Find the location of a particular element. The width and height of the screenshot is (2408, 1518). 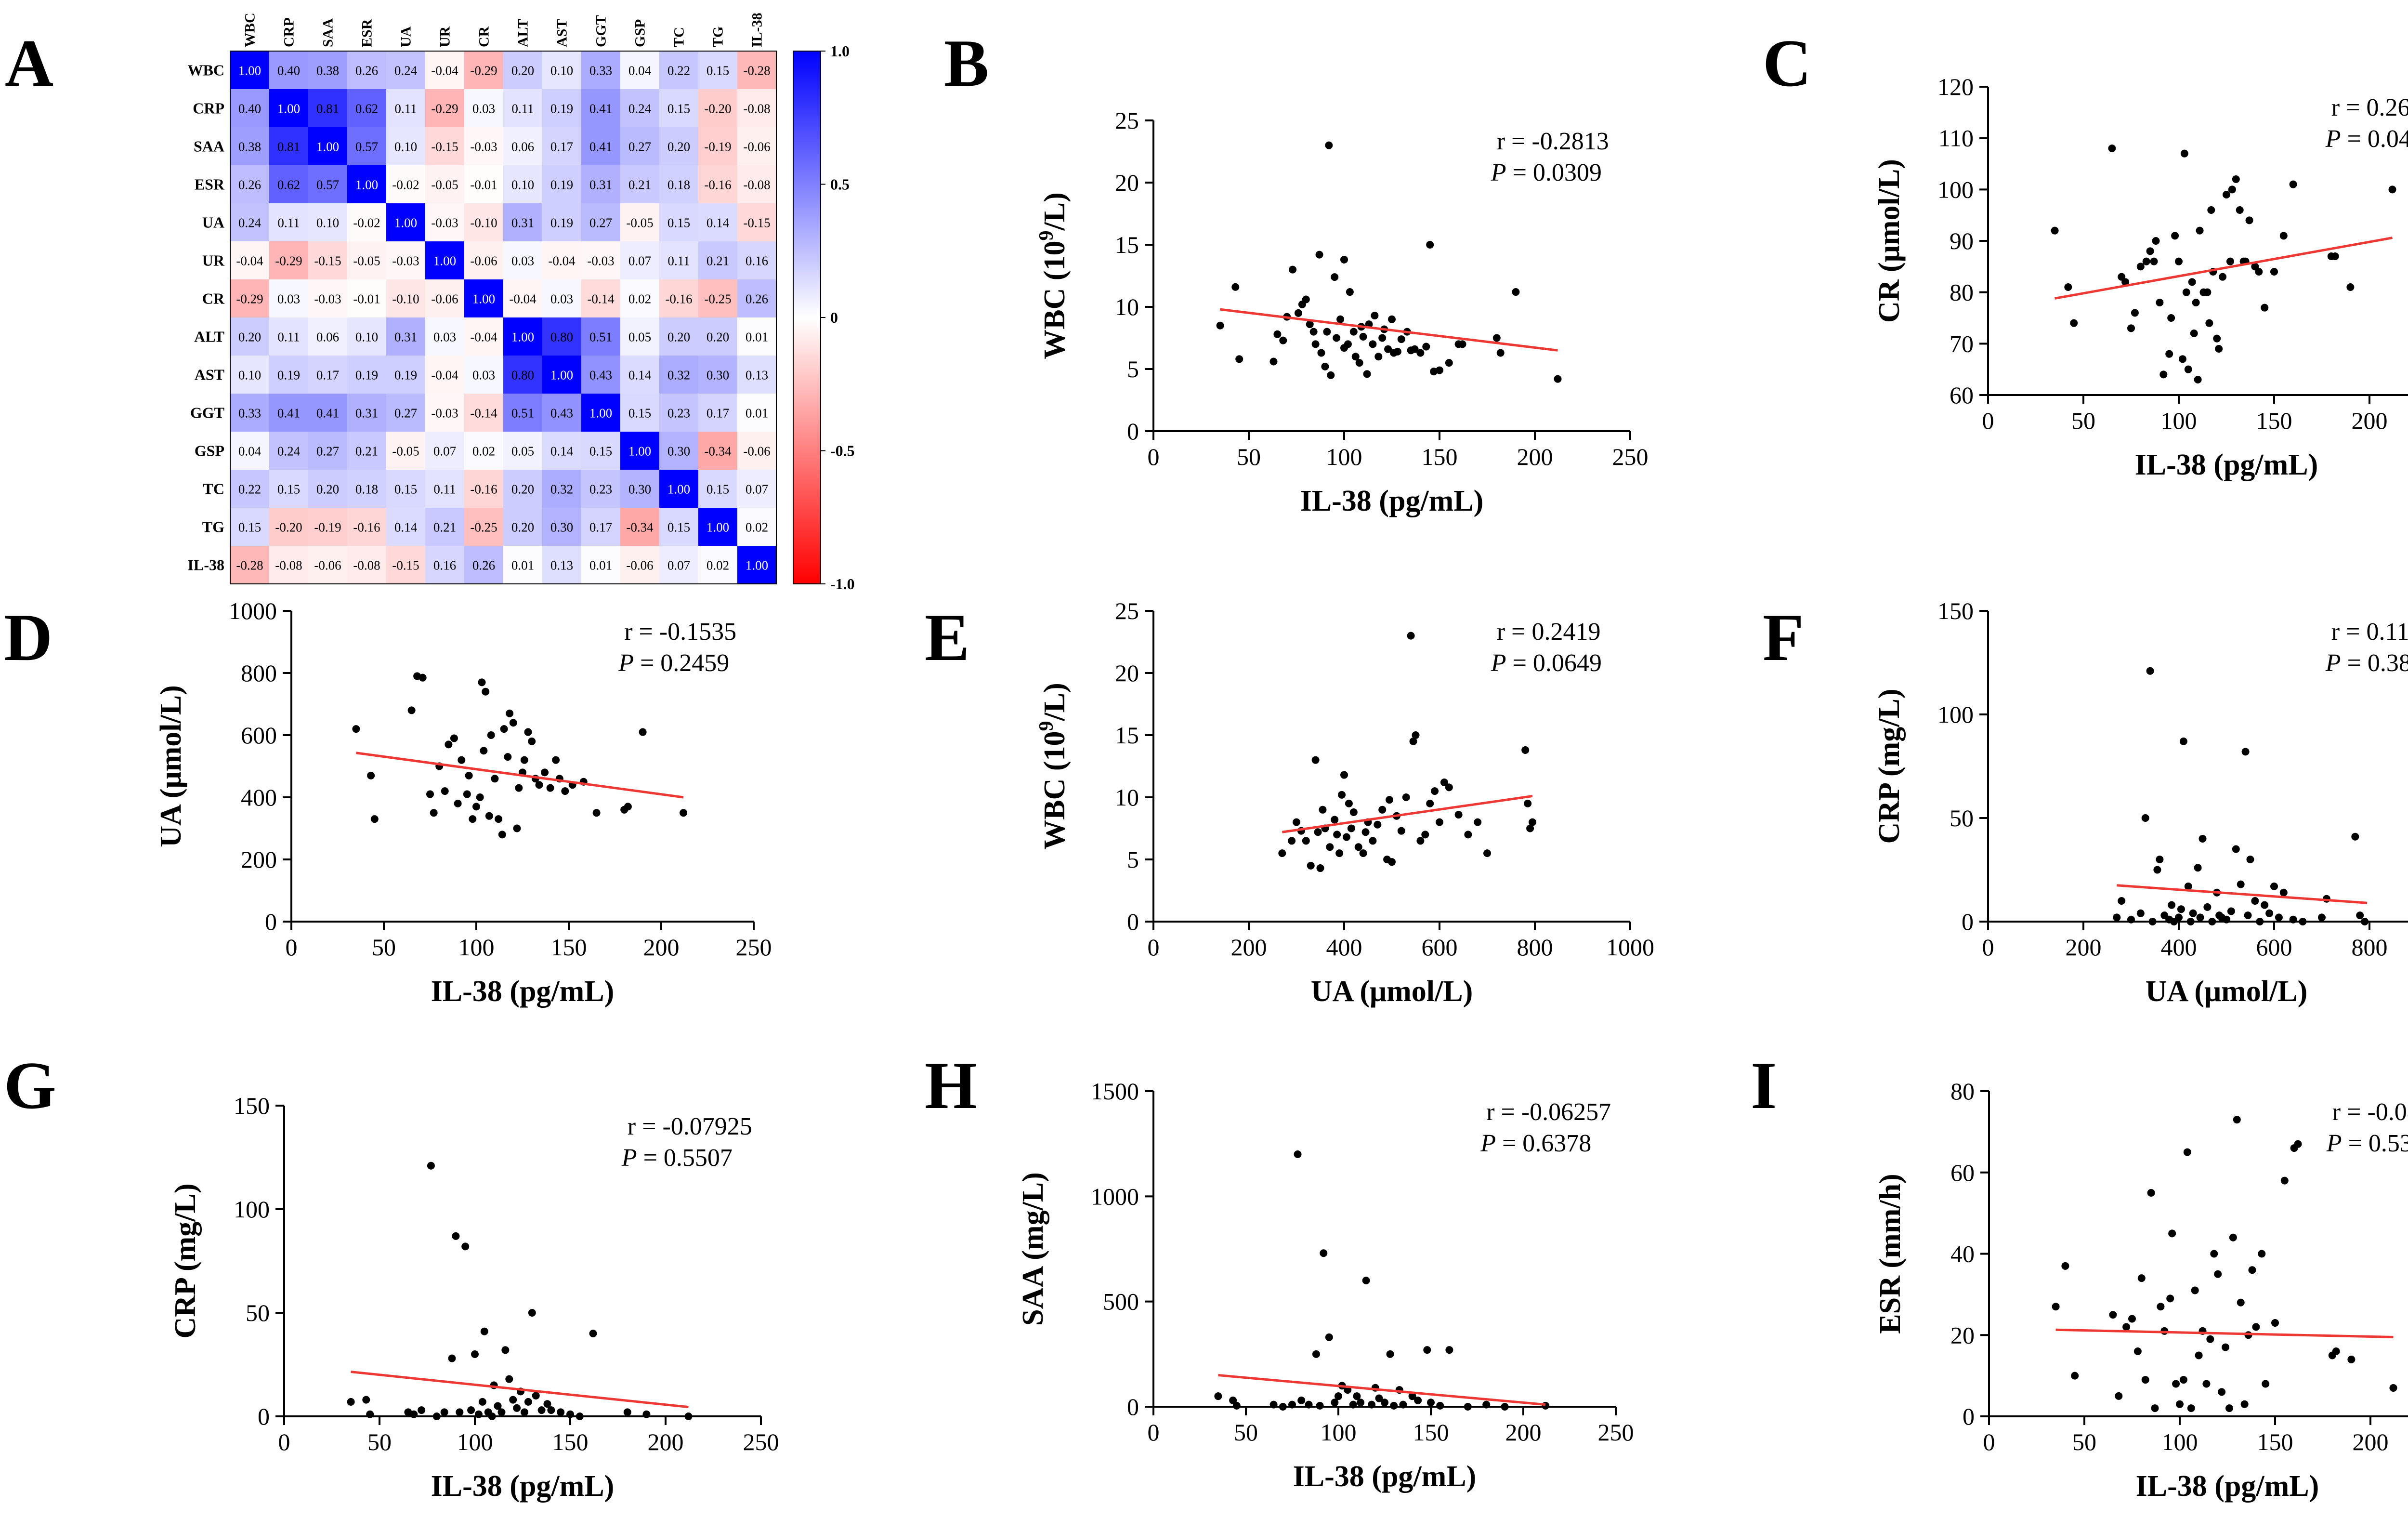

panel-label-E: E is located at coordinates (947, 637).